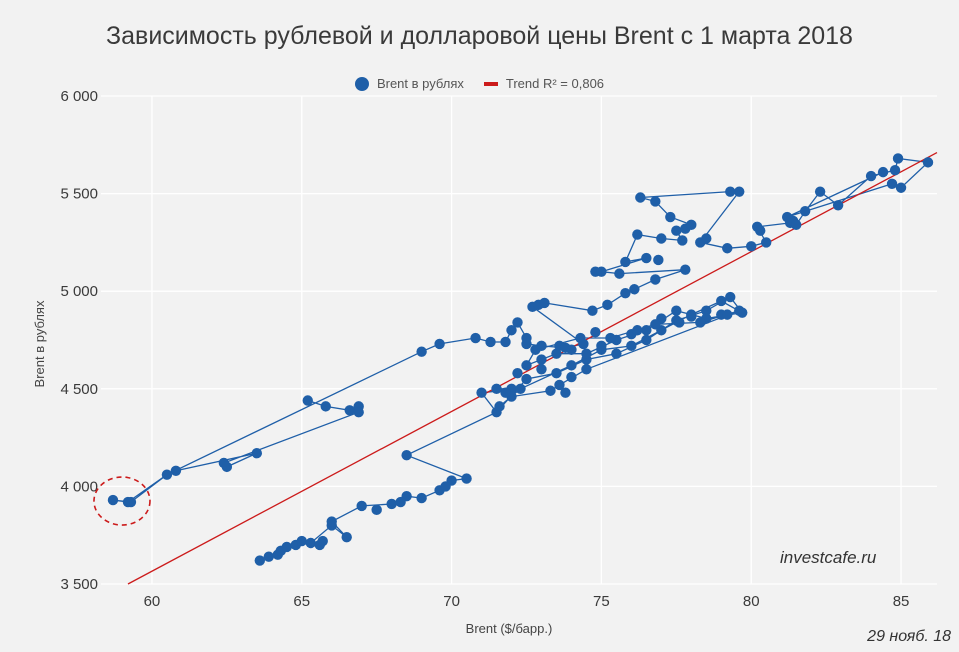 This screenshot has width=959, height=652. I want to click on y-tick-label: 3 500, so click(79, 584).